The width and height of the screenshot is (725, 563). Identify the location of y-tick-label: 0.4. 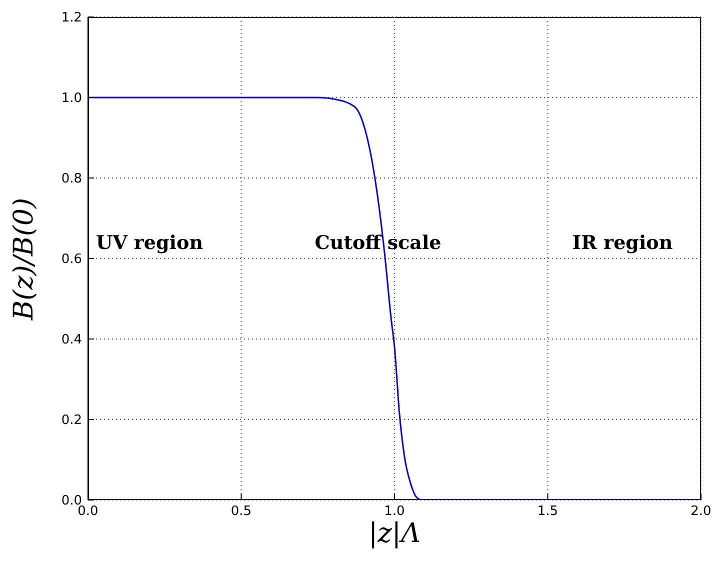
(71, 340).